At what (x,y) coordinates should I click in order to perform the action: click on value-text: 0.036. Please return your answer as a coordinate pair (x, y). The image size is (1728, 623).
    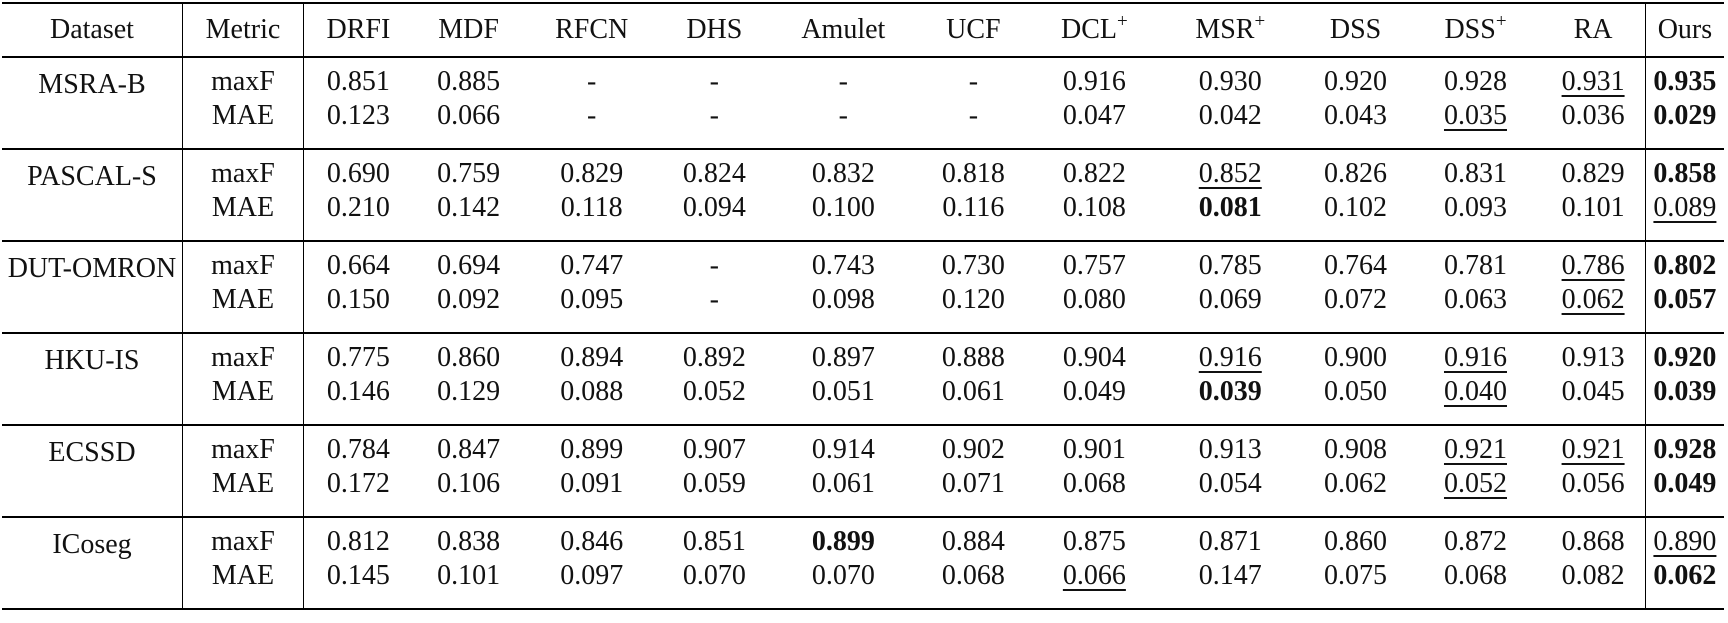
    Looking at the image, I should click on (1593, 115).